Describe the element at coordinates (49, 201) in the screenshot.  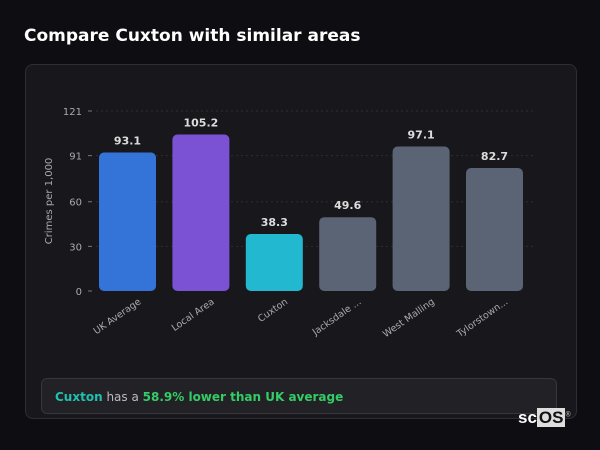
I see `y-axis-label: Crimes per 1,000` at that location.